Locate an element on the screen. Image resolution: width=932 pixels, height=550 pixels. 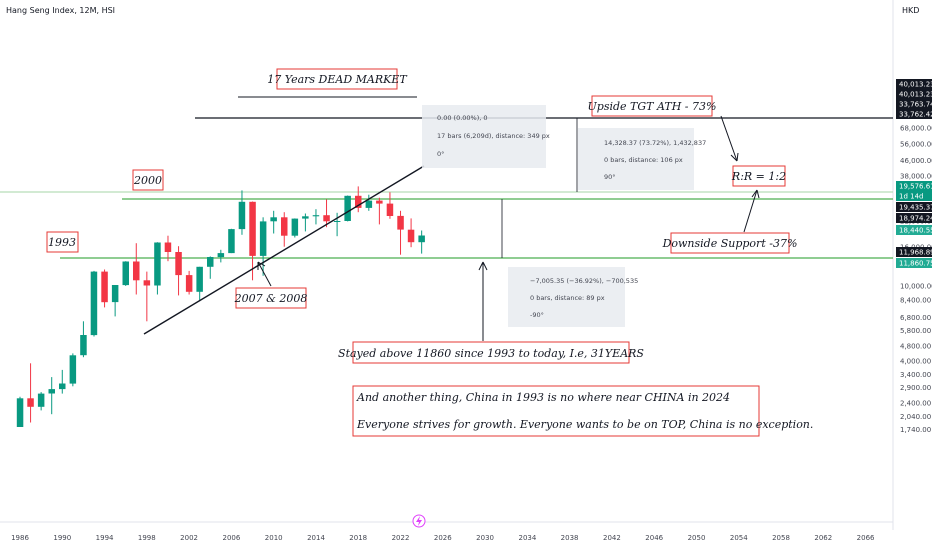
candle-2013 is located at coordinates (305, 222).